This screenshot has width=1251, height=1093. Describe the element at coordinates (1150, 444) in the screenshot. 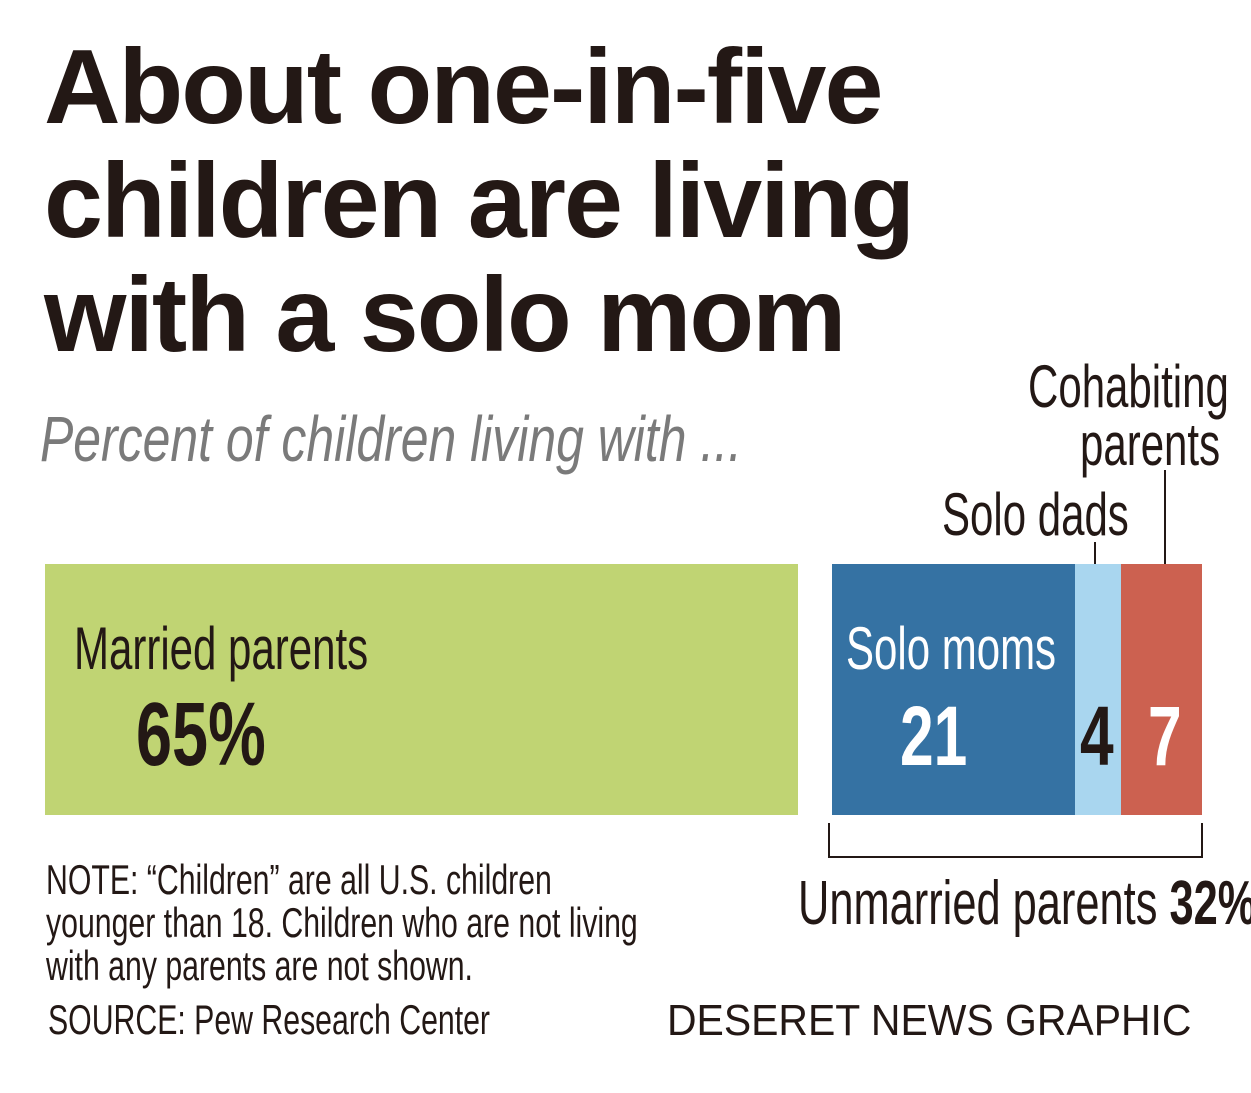

I see `label-cohabiting-line2: parents` at that location.